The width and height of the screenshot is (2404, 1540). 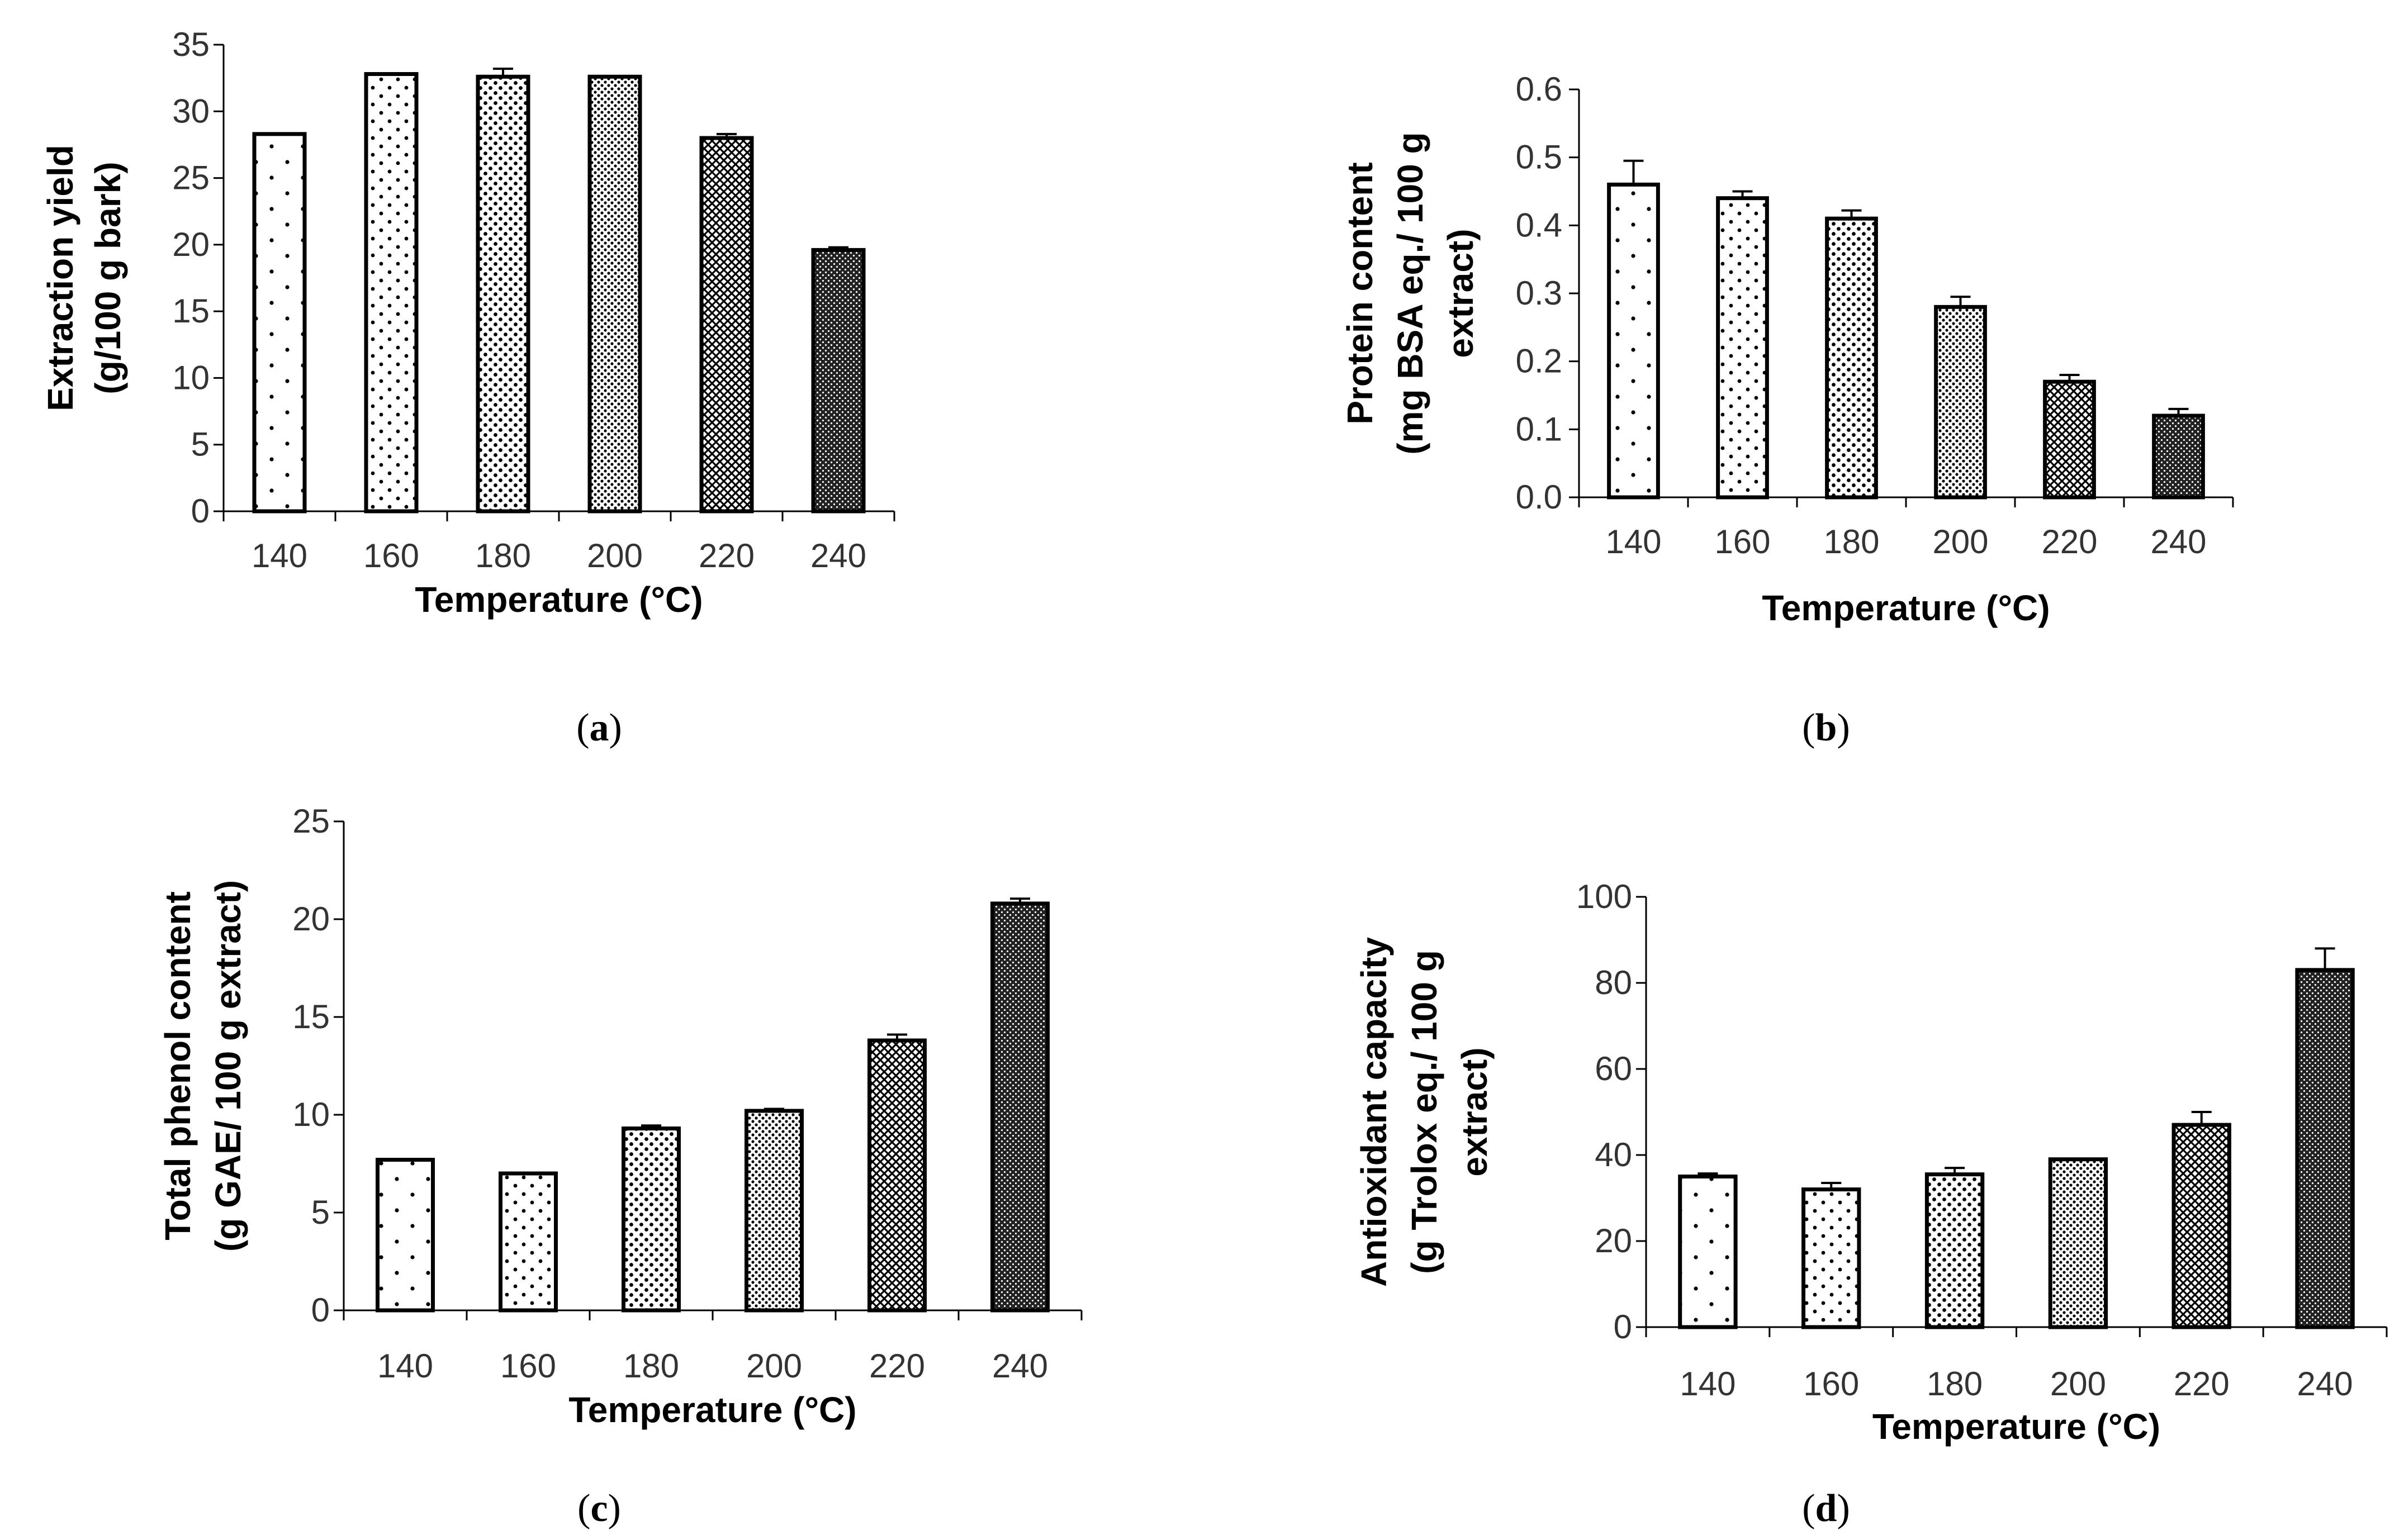 What do you see at coordinates (191, 44) in the screenshot?
I see `y-tick-label: 35` at bounding box center [191, 44].